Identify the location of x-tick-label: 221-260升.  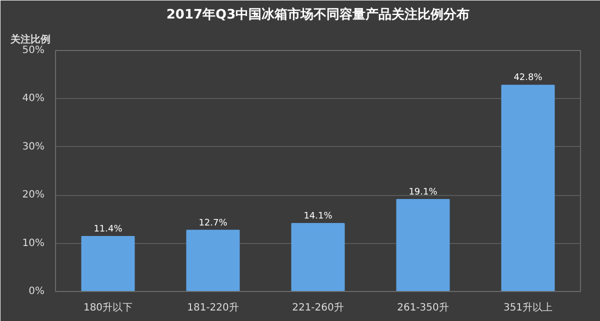
(318, 308).